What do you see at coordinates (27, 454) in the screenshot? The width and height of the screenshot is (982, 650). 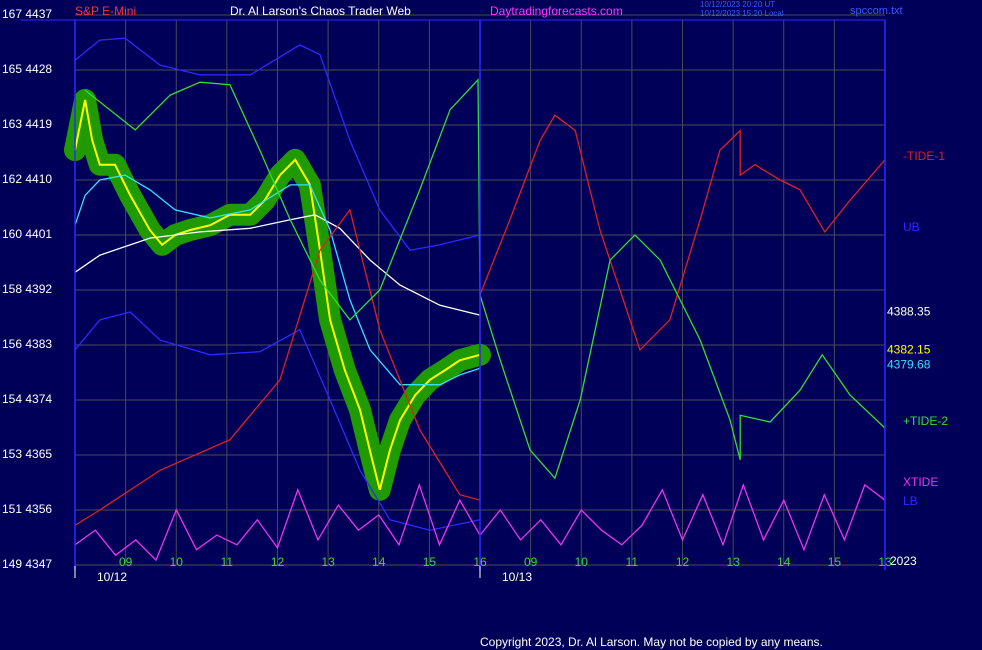 I see `y-tick-label: 153 4365` at bounding box center [27, 454].